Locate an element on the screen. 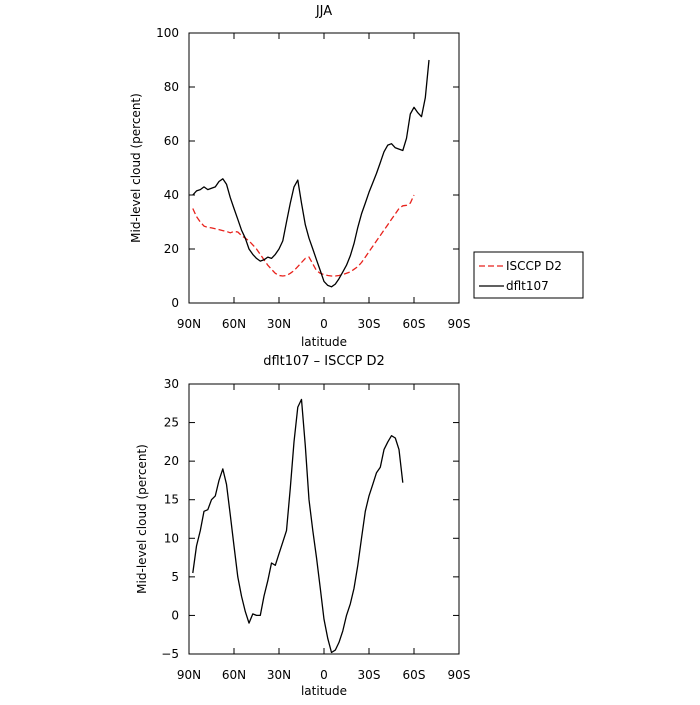  legend-label-dflt107: dflt107 is located at coordinates (527, 286).